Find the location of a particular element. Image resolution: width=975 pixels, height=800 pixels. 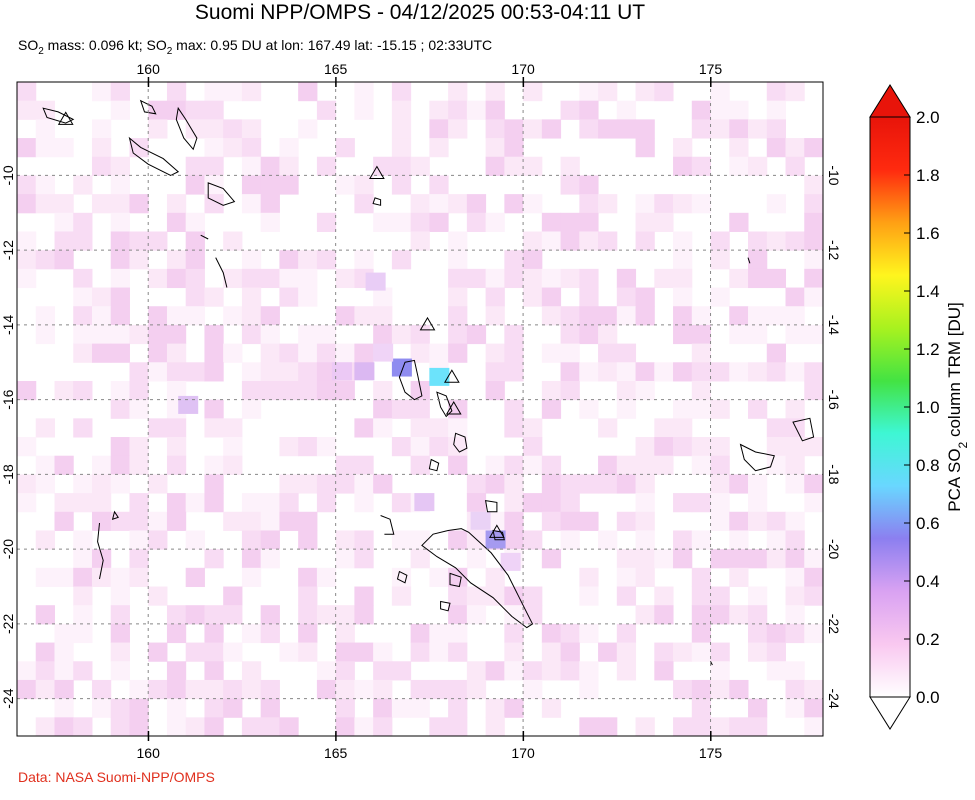

colorbar-tick-label: 0.2 is located at coordinates (928, 639).